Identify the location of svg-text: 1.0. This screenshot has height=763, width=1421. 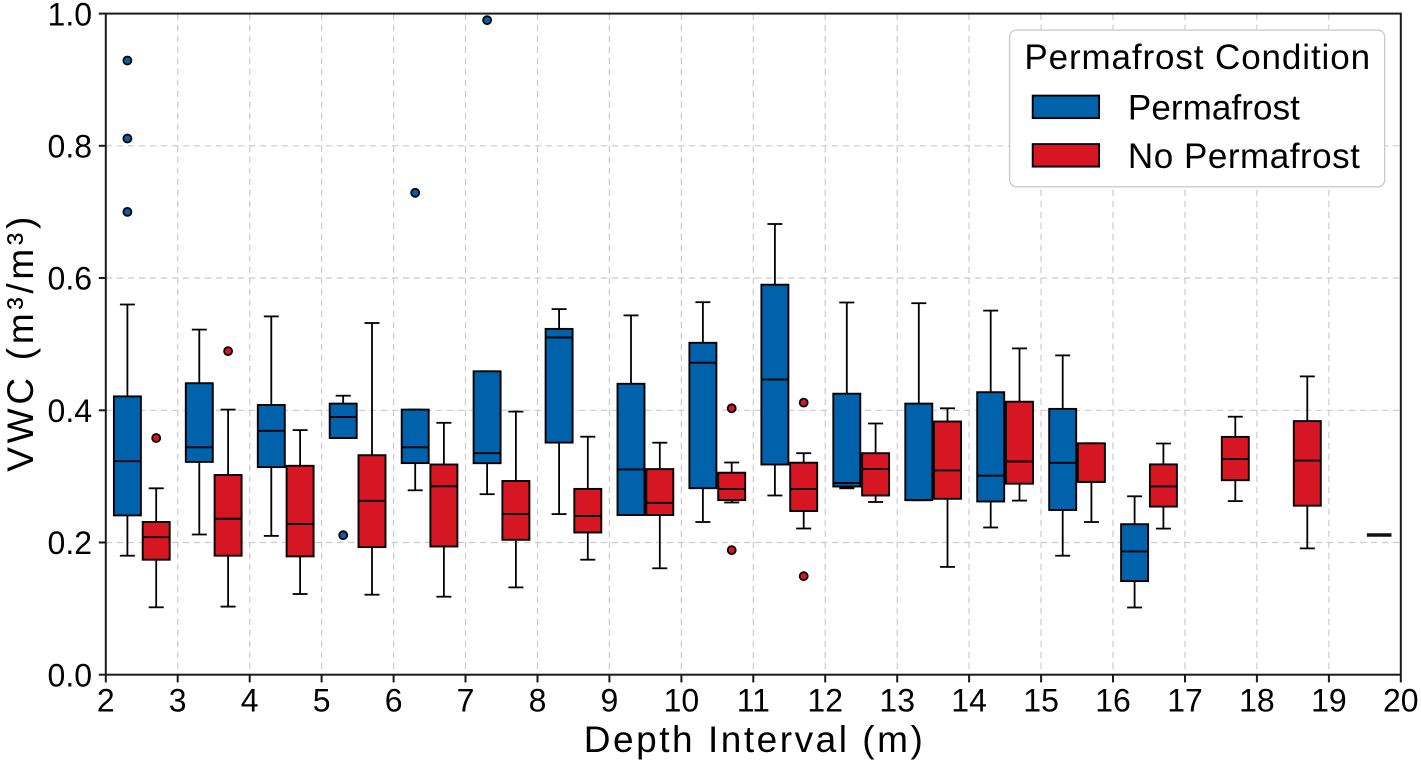
(70, 16).